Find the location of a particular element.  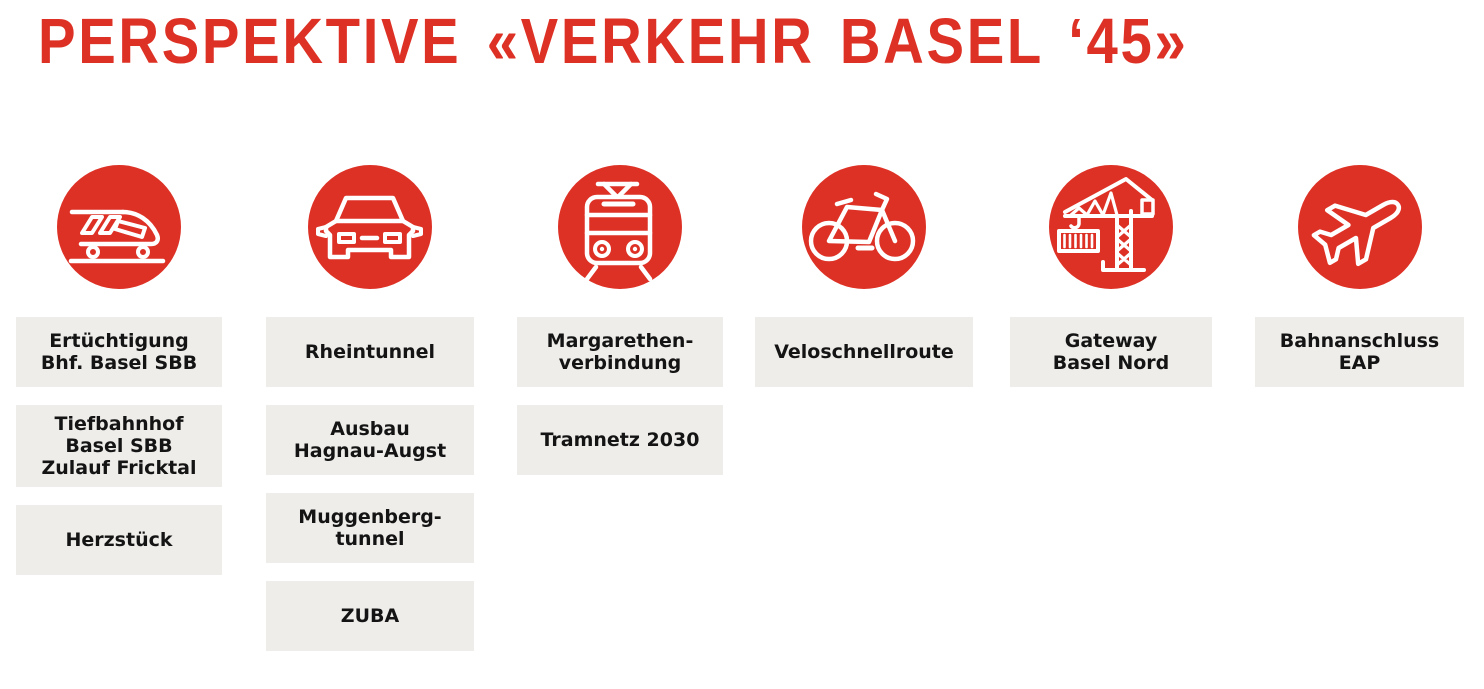

column-tram: Margarethen-verbindung Tramnetz 2030 is located at coordinates (620, 320).